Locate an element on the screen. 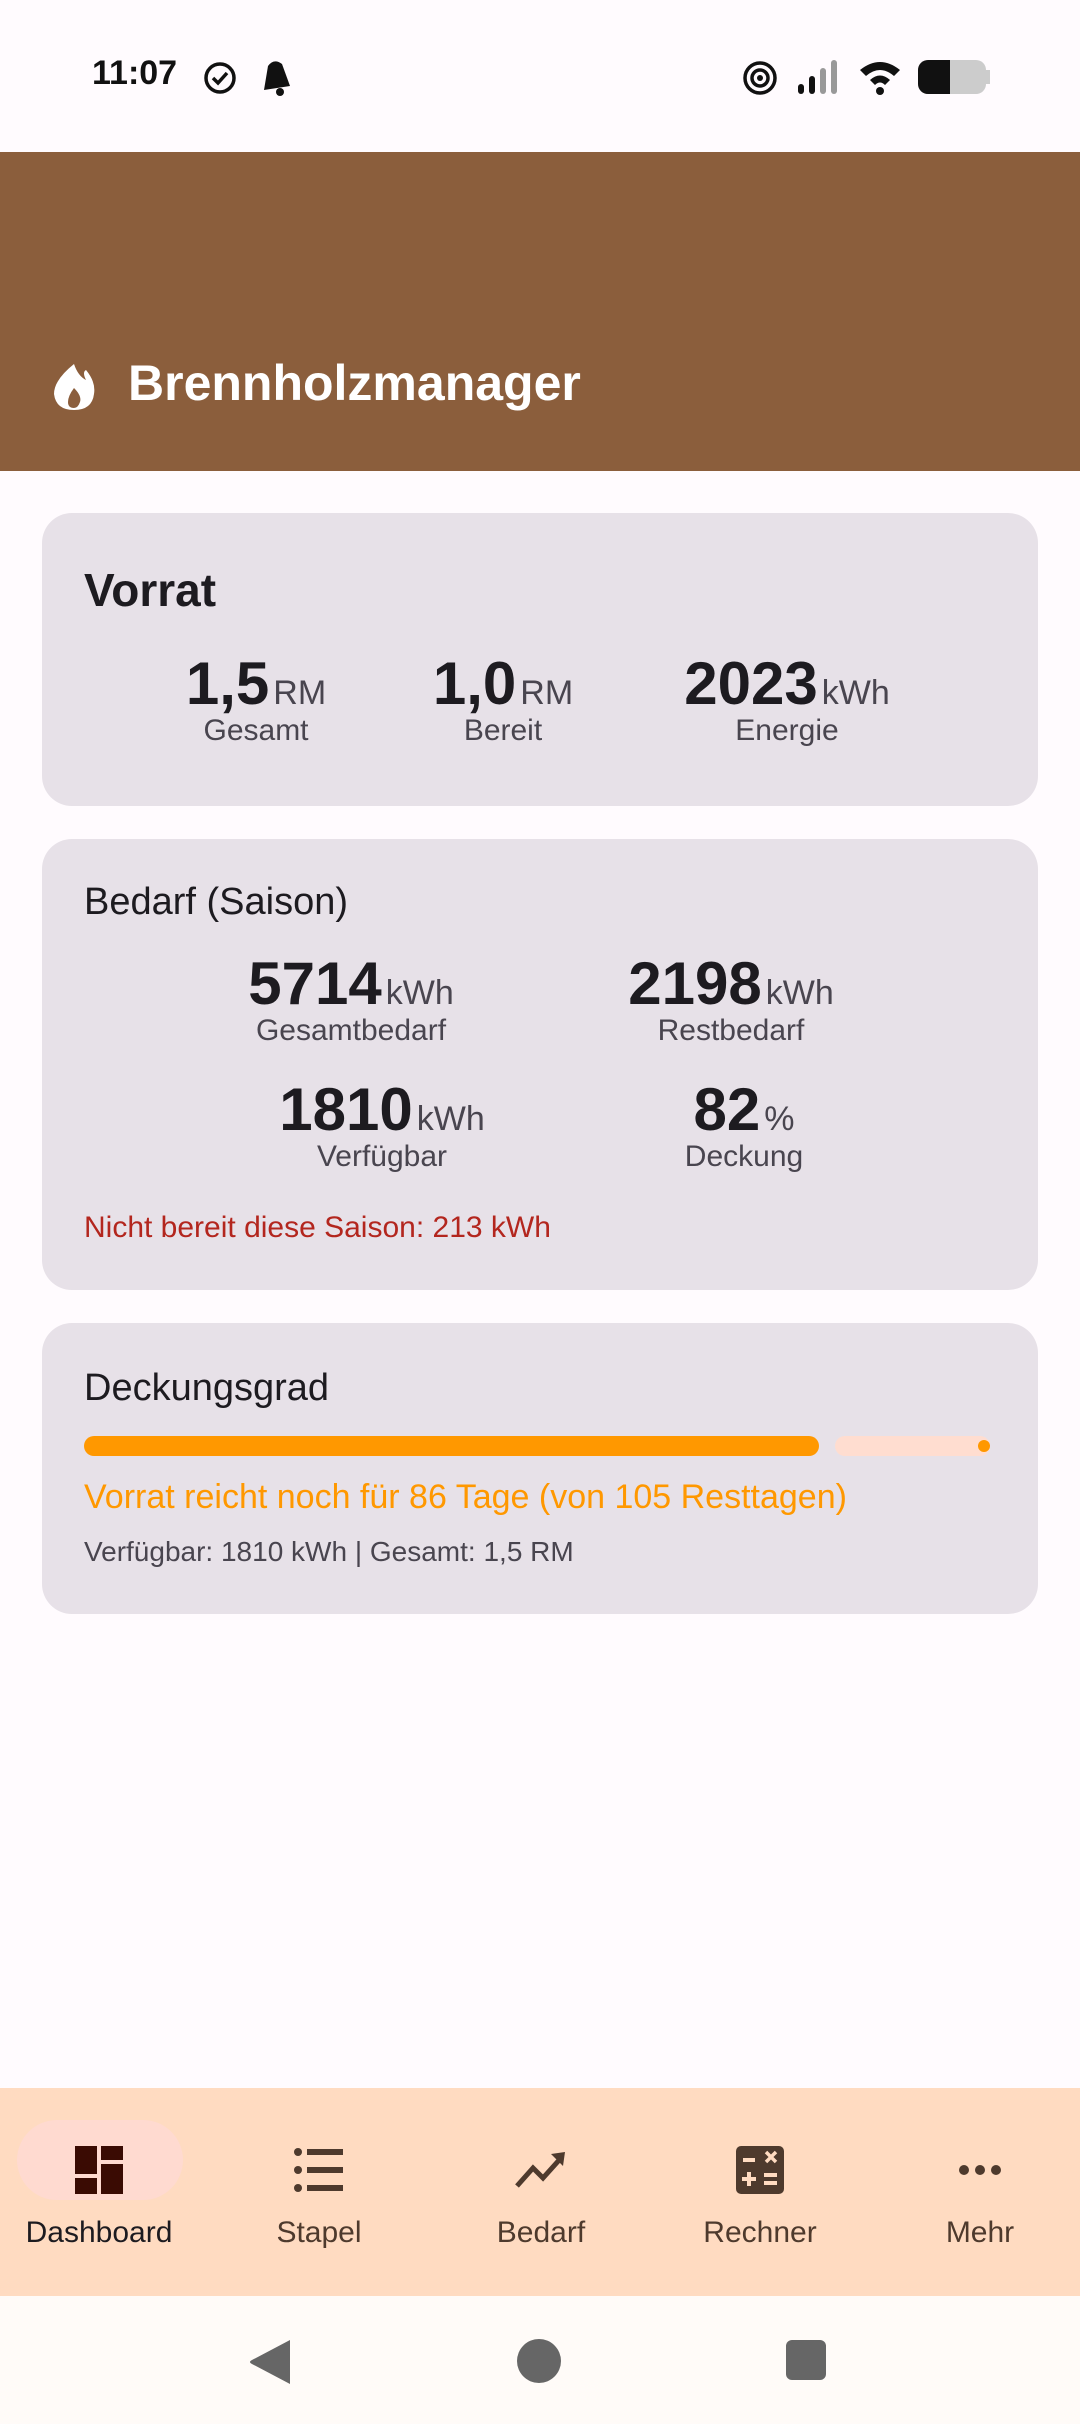  stat-label: Gesamt is located at coordinates (256, 730).